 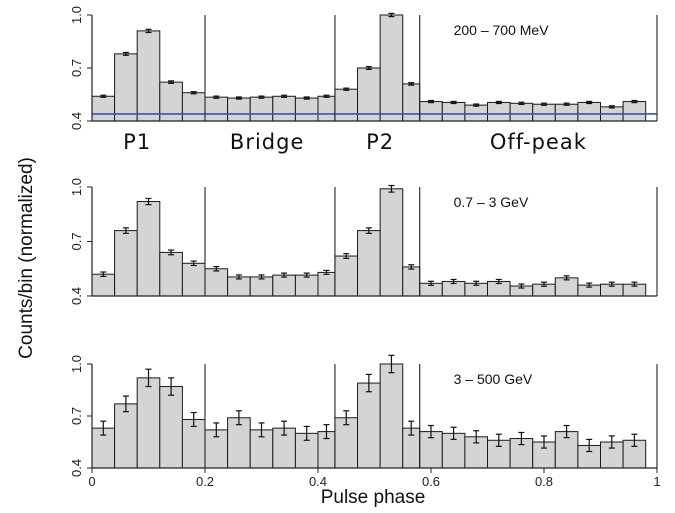 What do you see at coordinates (205, 481) in the screenshot?
I see `x-tick-label: 0.2` at bounding box center [205, 481].